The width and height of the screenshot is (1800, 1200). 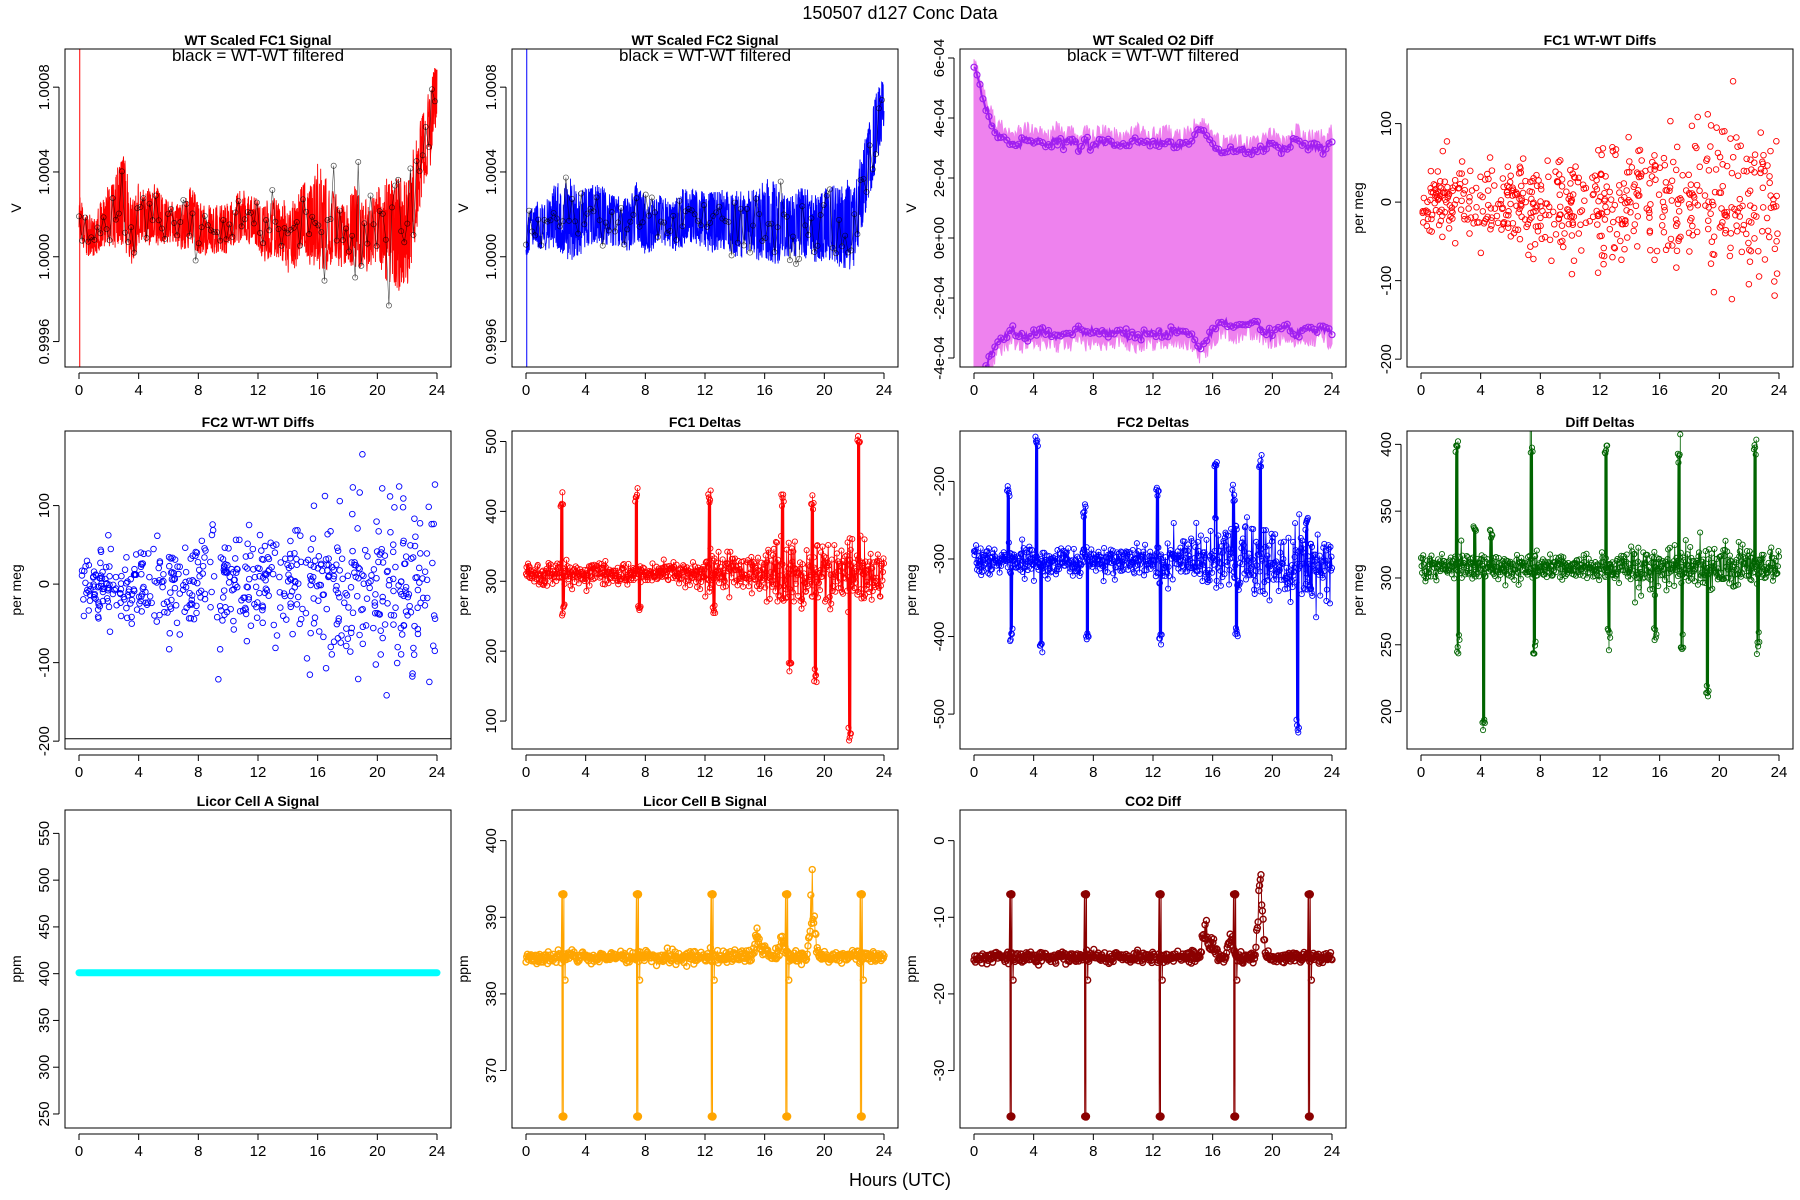 I want to click on x-axis-label: Hours (UTC), so click(x=900, y=1180).